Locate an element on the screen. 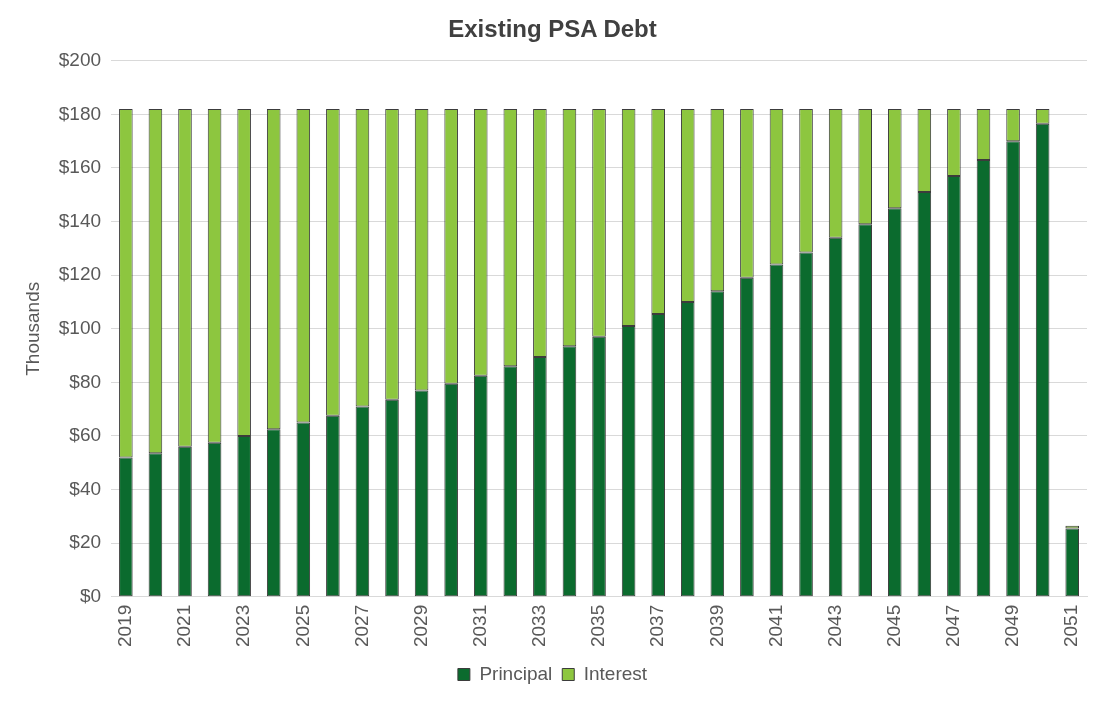 This screenshot has width=1115, height=708. x-tick-label: 2047 is located at coordinates (953, 626).